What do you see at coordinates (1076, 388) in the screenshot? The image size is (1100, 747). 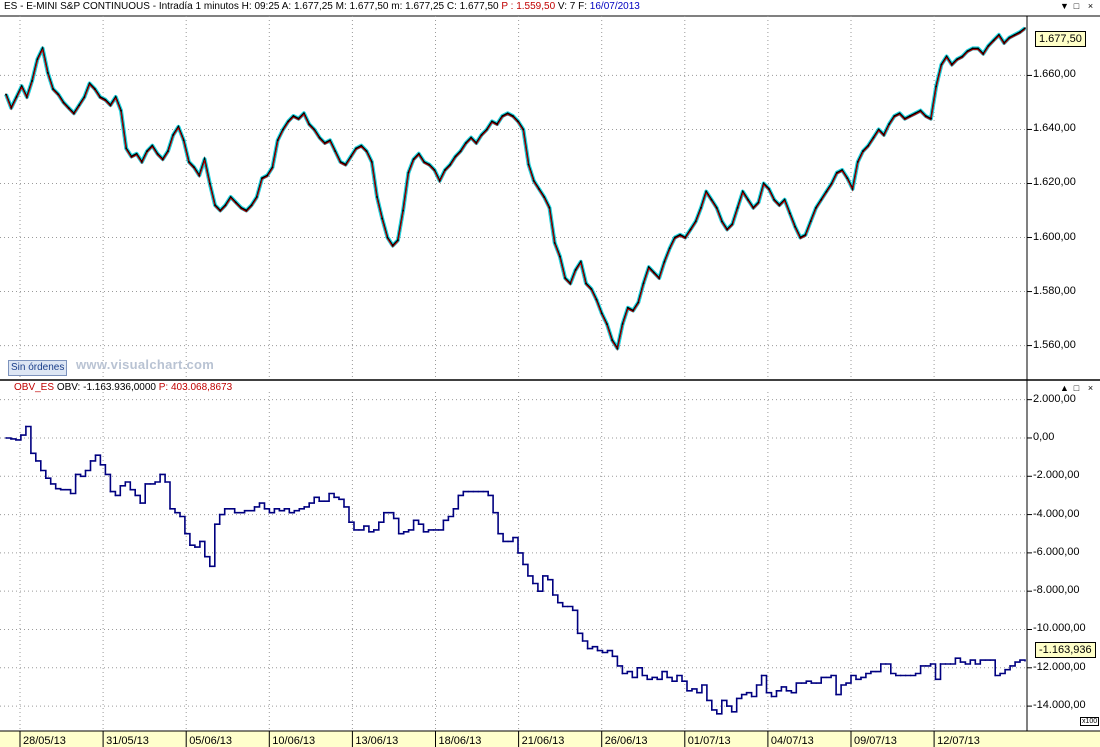 I see `subpanel-maximize-icon: □` at bounding box center [1076, 388].